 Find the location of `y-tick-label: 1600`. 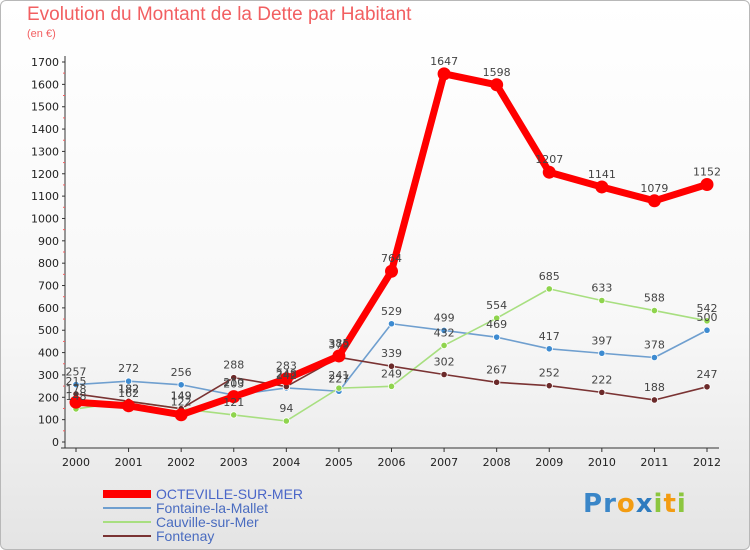

y-tick-label: 1600 is located at coordinates (45, 84).